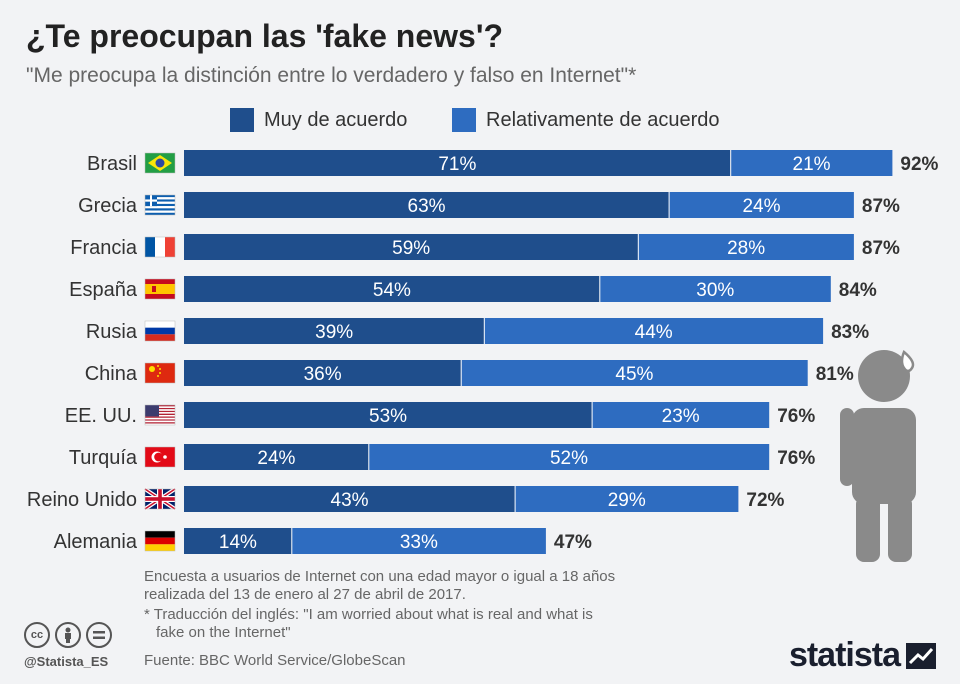  What do you see at coordinates (37, 635) in the screenshot?
I see `cc-icon: cc` at bounding box center [37, 635].